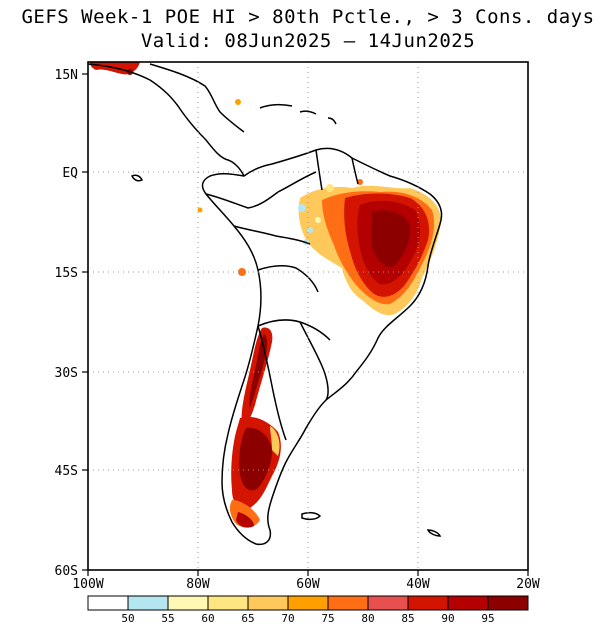 The image size is (616, 633). I want to click on colorbar-label: 85, so click(407, 618).